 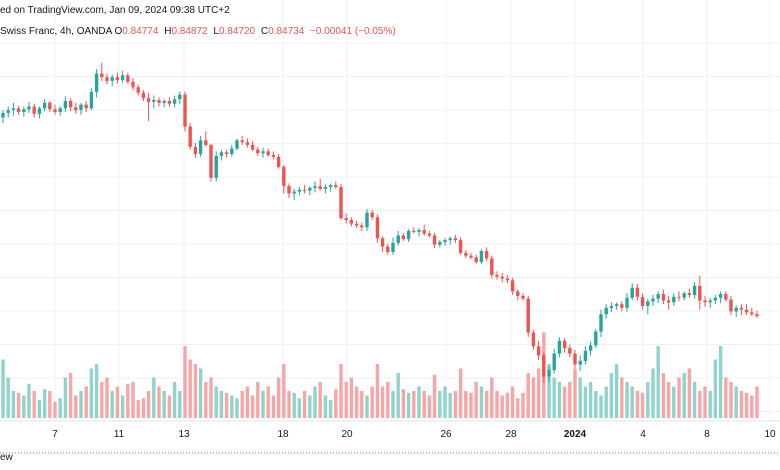 I want to click on close-value: 0.84734, so click(x=286, y=31).